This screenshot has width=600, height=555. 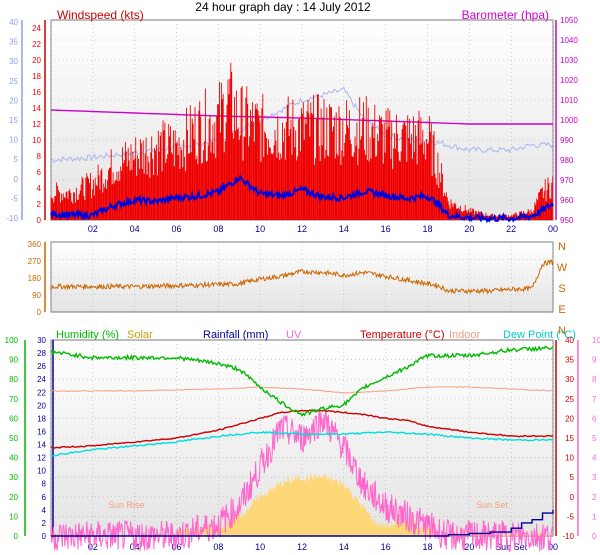 What do you see at coordinates (13, 81) in the screenshot?
I see `secondary-wind-tick-label: 25` at bounding box center [13, 81].